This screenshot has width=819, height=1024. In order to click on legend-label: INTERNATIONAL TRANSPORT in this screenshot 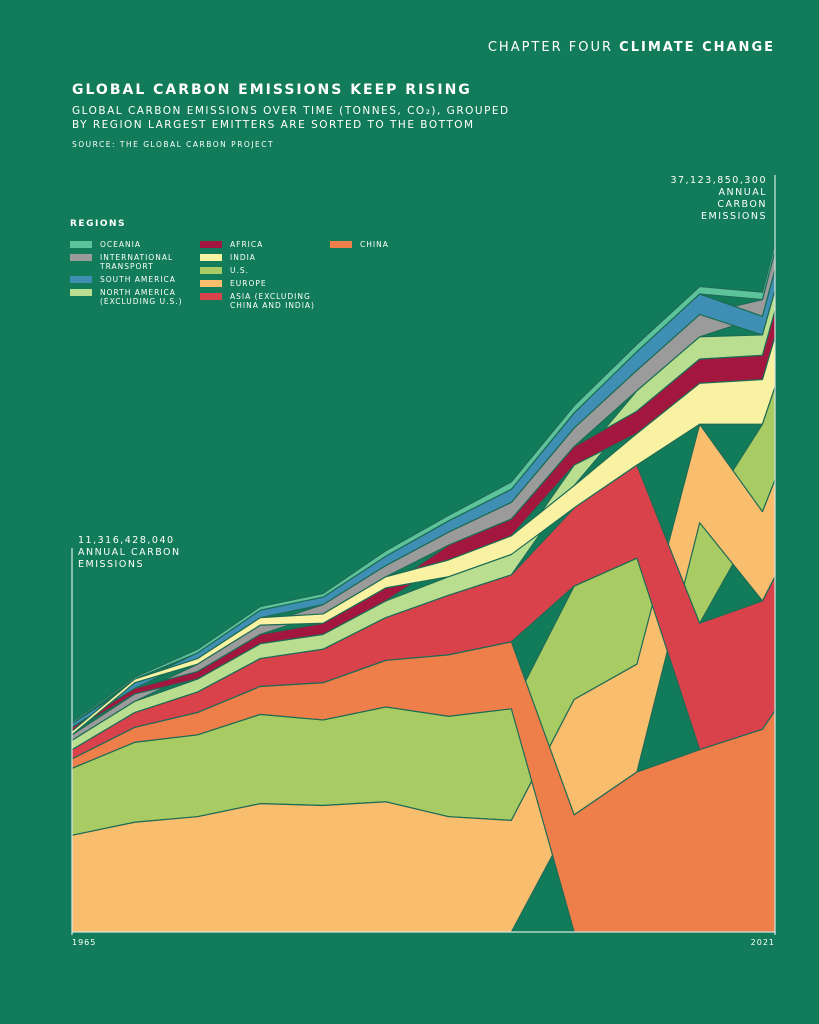, I will do `click(137, 262)`.